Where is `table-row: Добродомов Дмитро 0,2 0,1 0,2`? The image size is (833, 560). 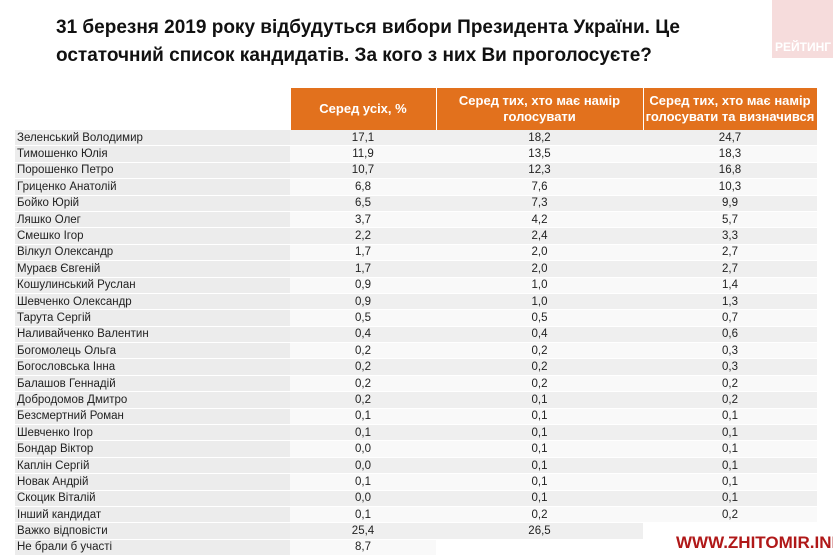 table-row: Добродомов Дмитро 0,2 0,1 0,2 is located at coordinates (416, 400).